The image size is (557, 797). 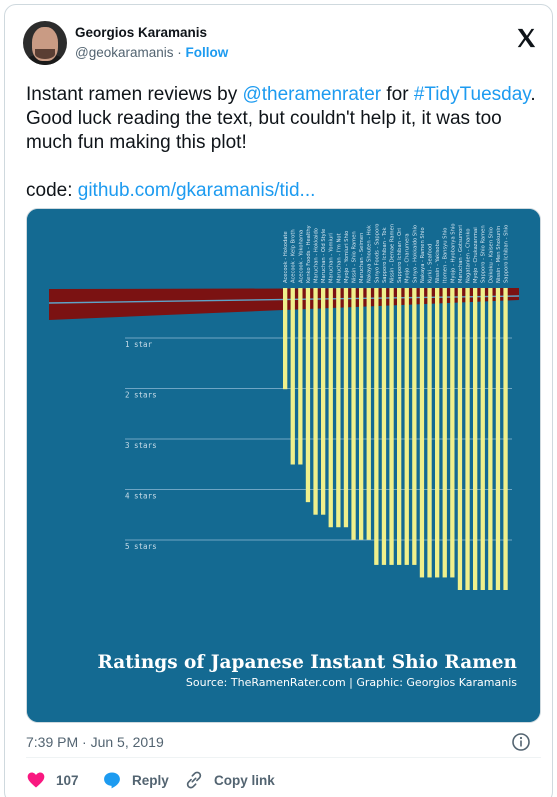 What do you see at coordinates (415, 254) in the screenshot?
I see `ramen-name-label: Sanyo - Hokkaido Shio` at bounding box center [415, 254].